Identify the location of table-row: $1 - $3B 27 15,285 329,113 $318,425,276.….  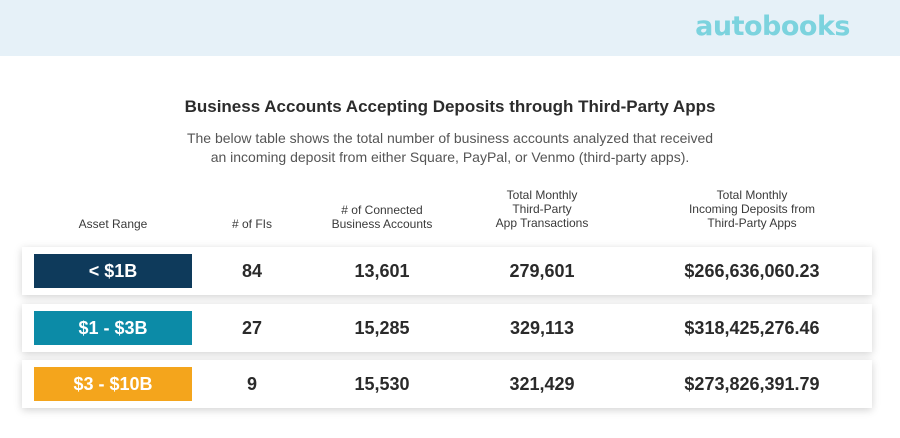
(447, 328).